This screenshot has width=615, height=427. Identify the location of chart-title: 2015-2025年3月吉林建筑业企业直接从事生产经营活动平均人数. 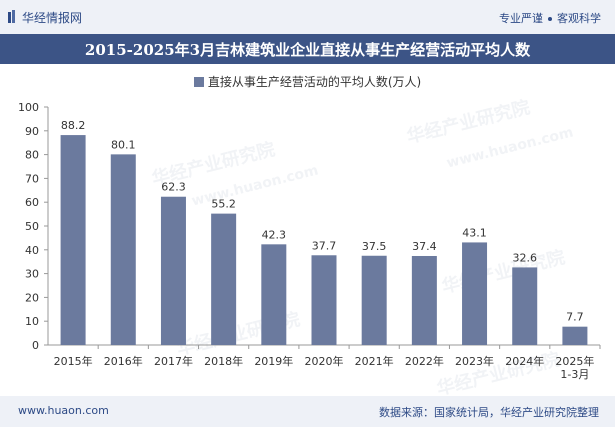
(307, 50).